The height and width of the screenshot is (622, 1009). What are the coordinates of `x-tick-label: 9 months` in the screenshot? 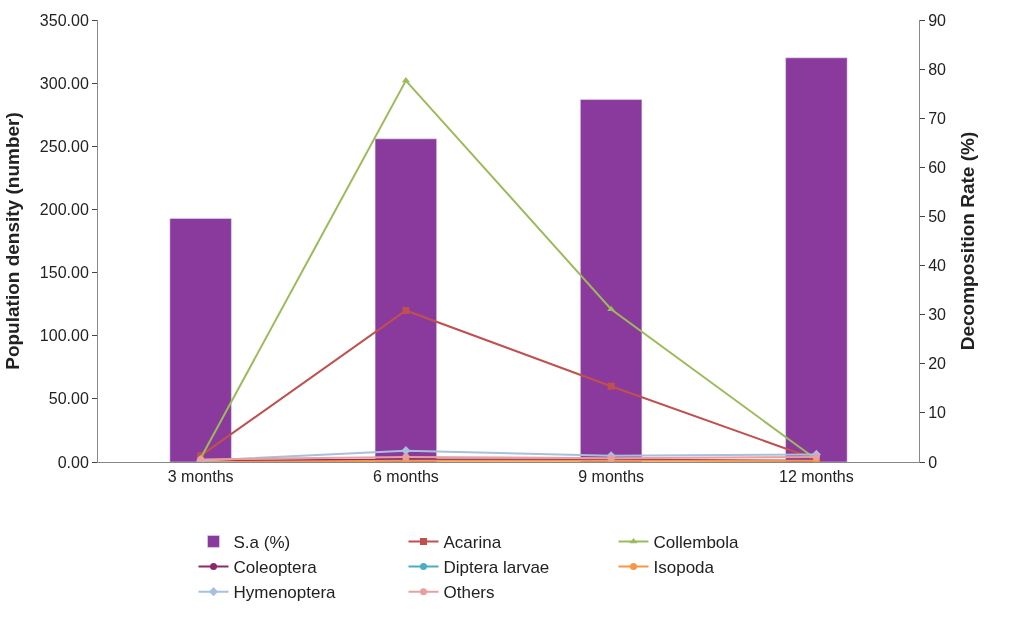 It's located at (611, 477).